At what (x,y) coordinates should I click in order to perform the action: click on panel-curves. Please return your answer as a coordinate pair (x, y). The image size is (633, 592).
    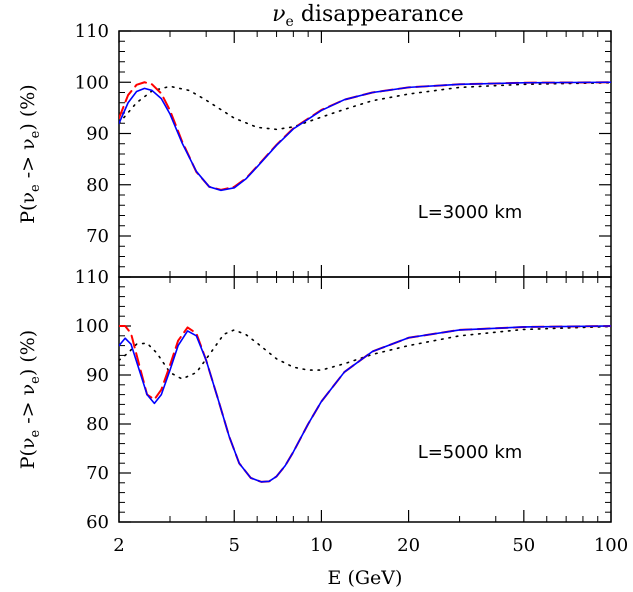
    Looking at the image, I should click on (365, 136).